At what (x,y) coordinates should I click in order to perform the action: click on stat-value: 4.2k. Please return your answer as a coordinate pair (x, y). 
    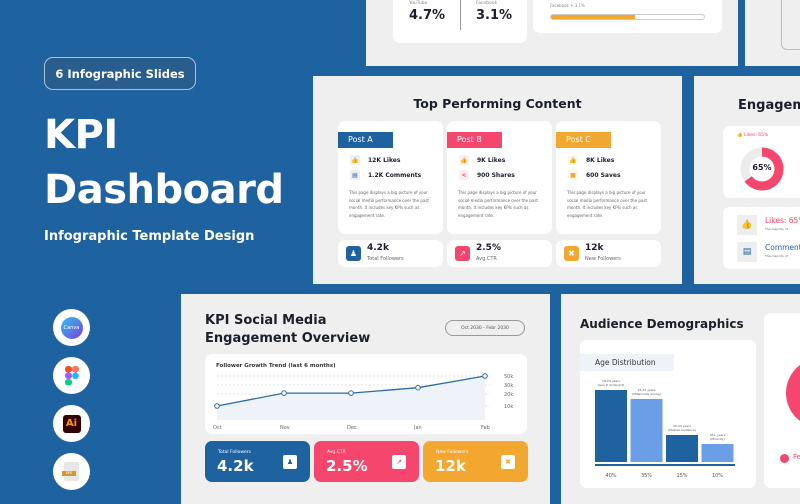
    Looking at the image, I should click on (235, 466).